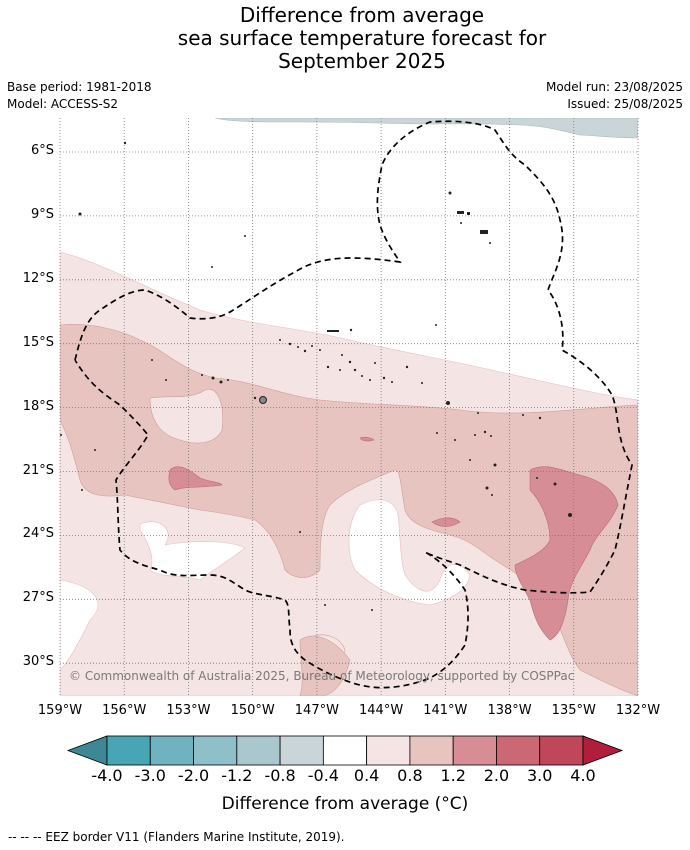  I want to click on colorbar-label: Difference from average (°C), so click(345, 804).